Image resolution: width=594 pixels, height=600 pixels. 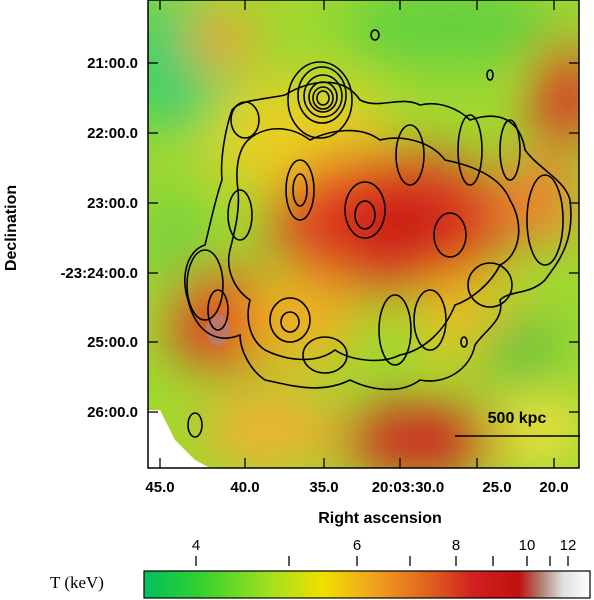 What do you see at coordinates (112, 63) in the screenshot?
I see `y-tick-label: 21:00.0` at bounding box center [112, 63].